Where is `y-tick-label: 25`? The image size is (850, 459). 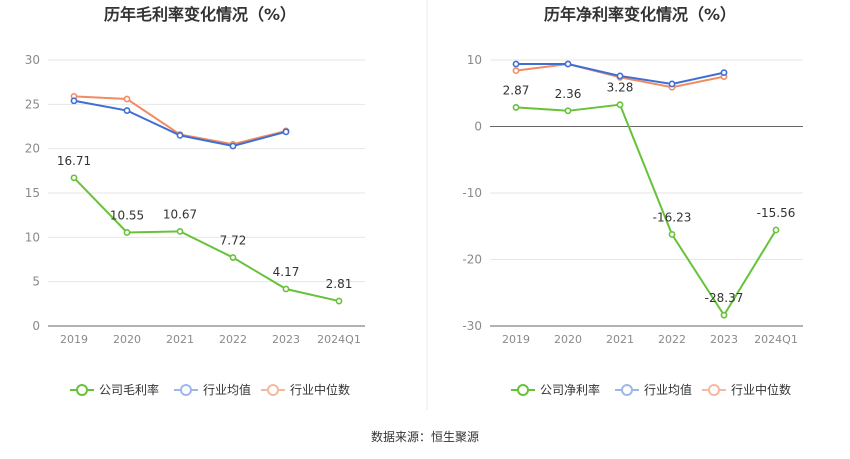
y-tick-label: 25 is located at coordinates (32, 104).